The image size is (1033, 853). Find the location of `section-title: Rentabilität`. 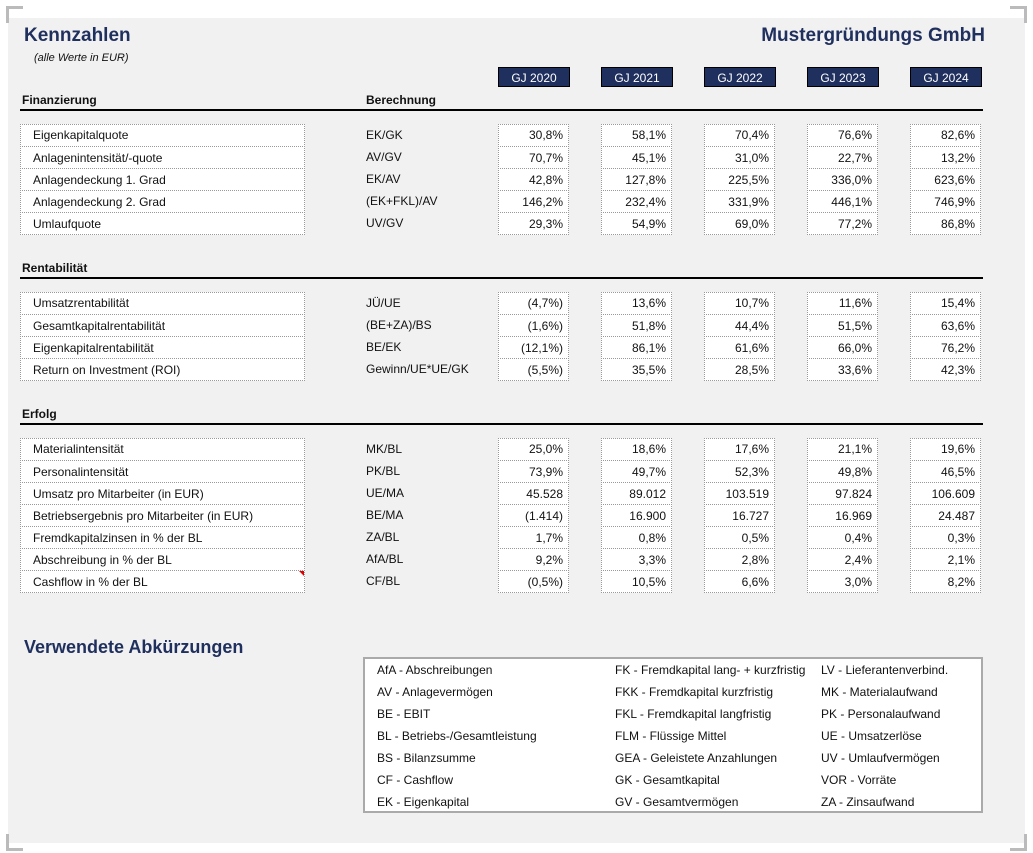

section-title: Rentabilität is located at coordinates (55, 268).